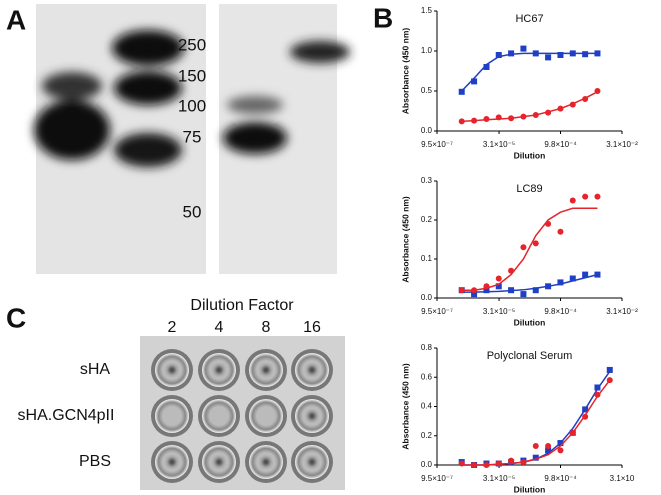 This screenshot has height=495, width=661. I want to click on y-tick-label: 0.3, so click(427, 180).